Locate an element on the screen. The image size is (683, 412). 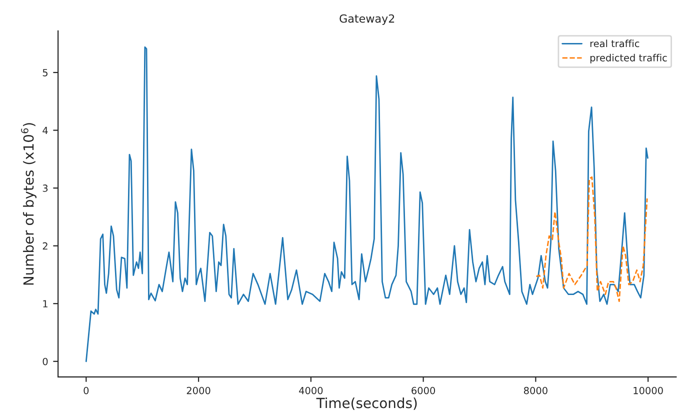
chart-title: Gateway2 is located at coordinates (367, 19).